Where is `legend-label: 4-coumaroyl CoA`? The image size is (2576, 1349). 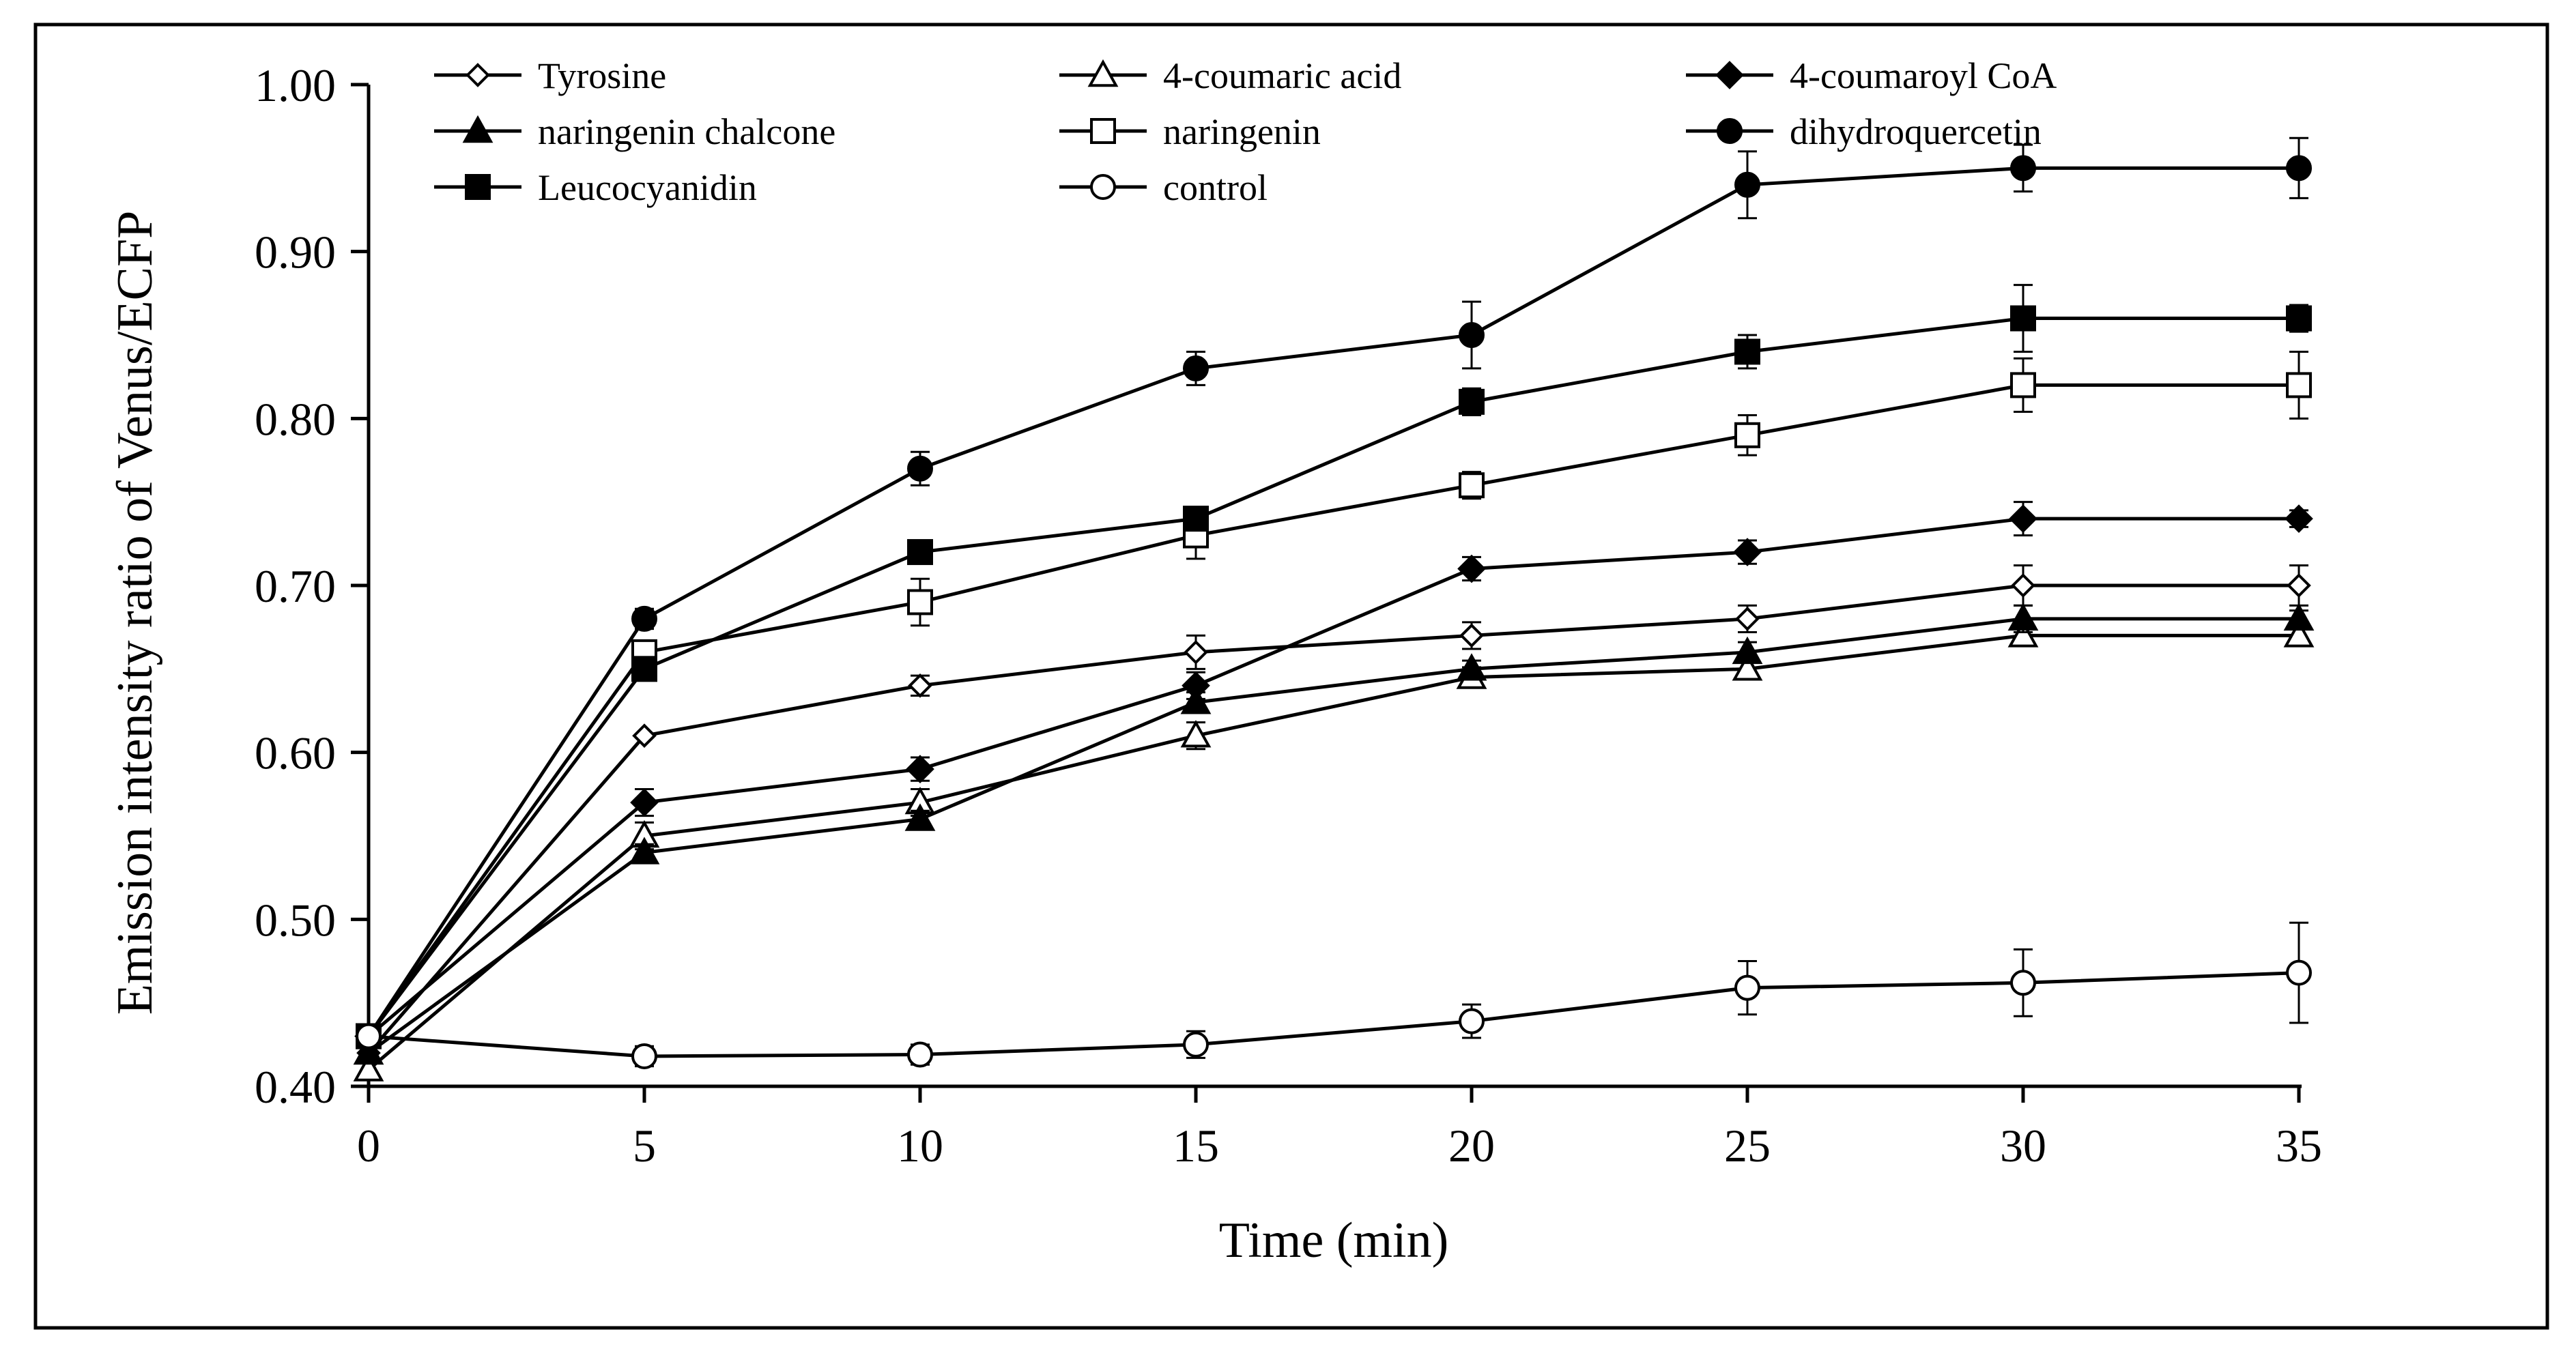 legend-label: 4-coumaroyl CoA is located at coordinates (1923, 75).